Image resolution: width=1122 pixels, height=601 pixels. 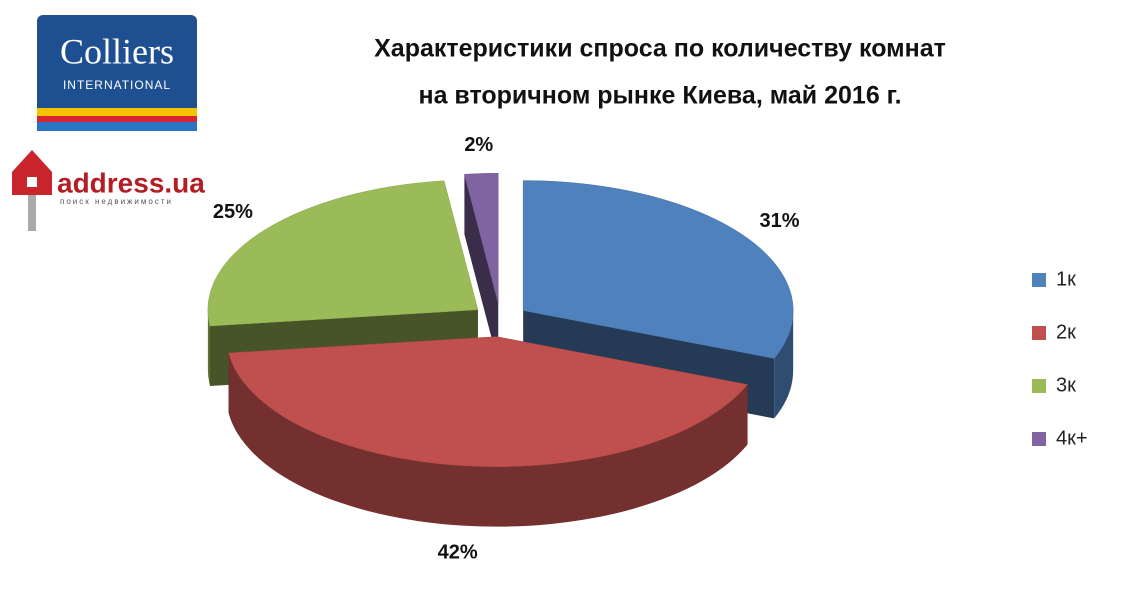 What do you see at coordinates (1066, 279) in the screenshot?
I see `legend-label: 1к` at bounding box center [1066, 279].